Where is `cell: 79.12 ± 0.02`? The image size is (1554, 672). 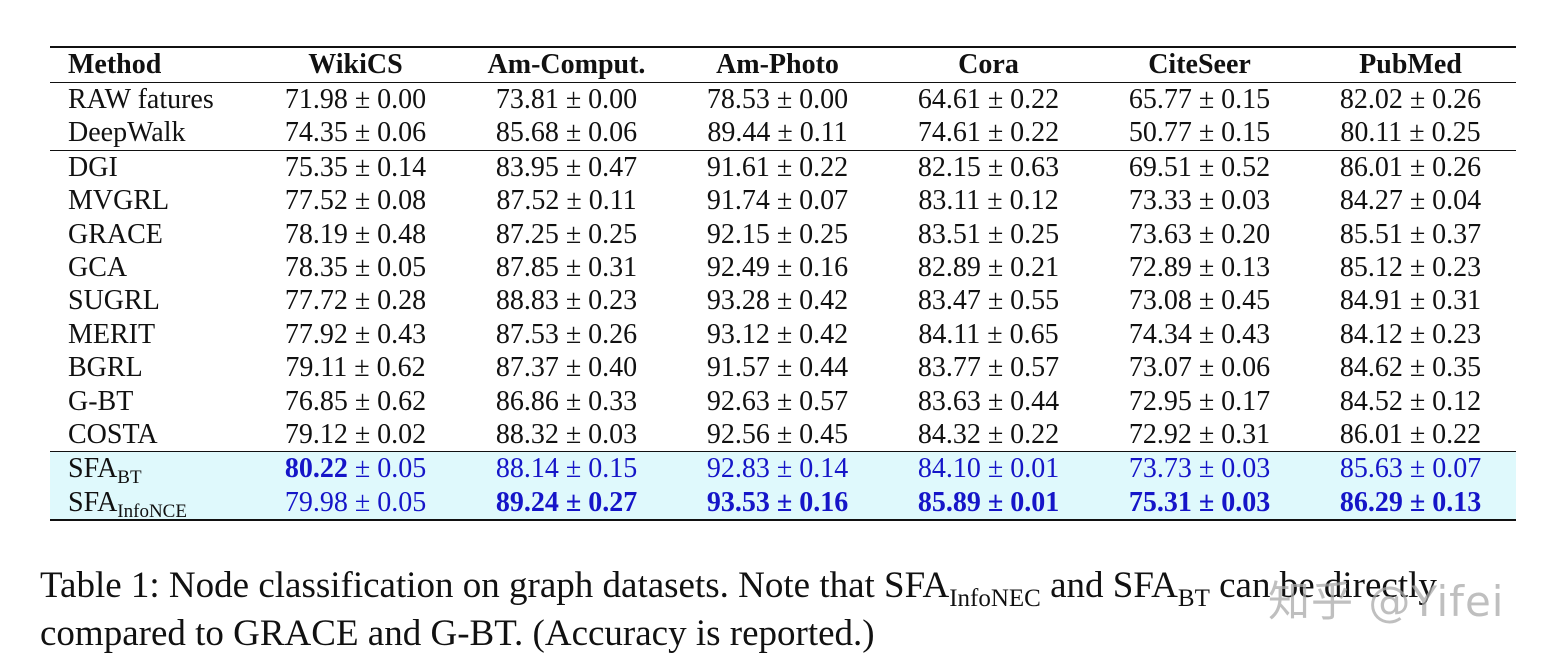 cell: 79.12 ± 0.02 is located at coordinates (355, 435).